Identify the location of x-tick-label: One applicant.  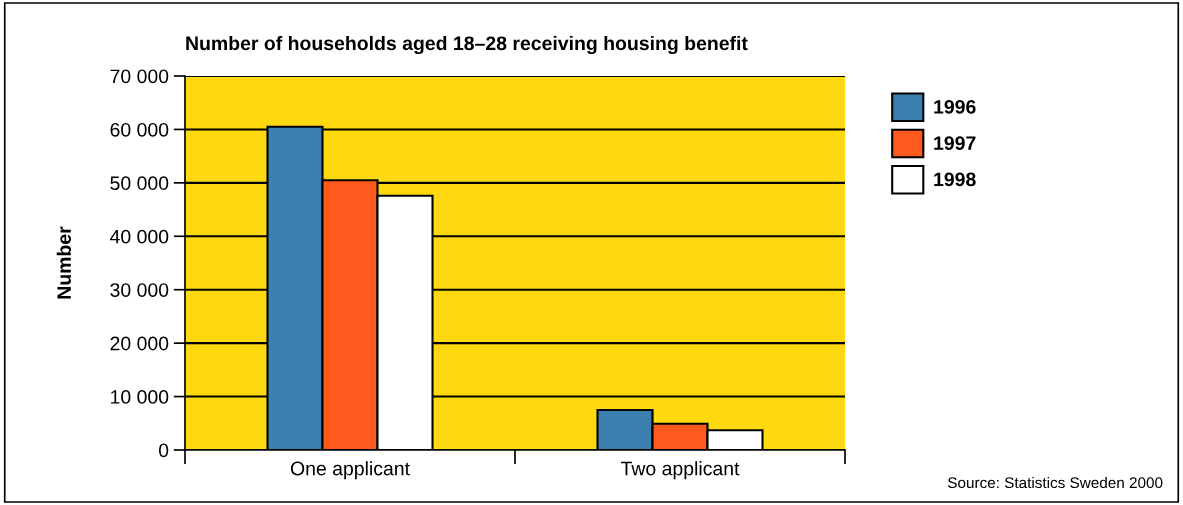
(350, 470).